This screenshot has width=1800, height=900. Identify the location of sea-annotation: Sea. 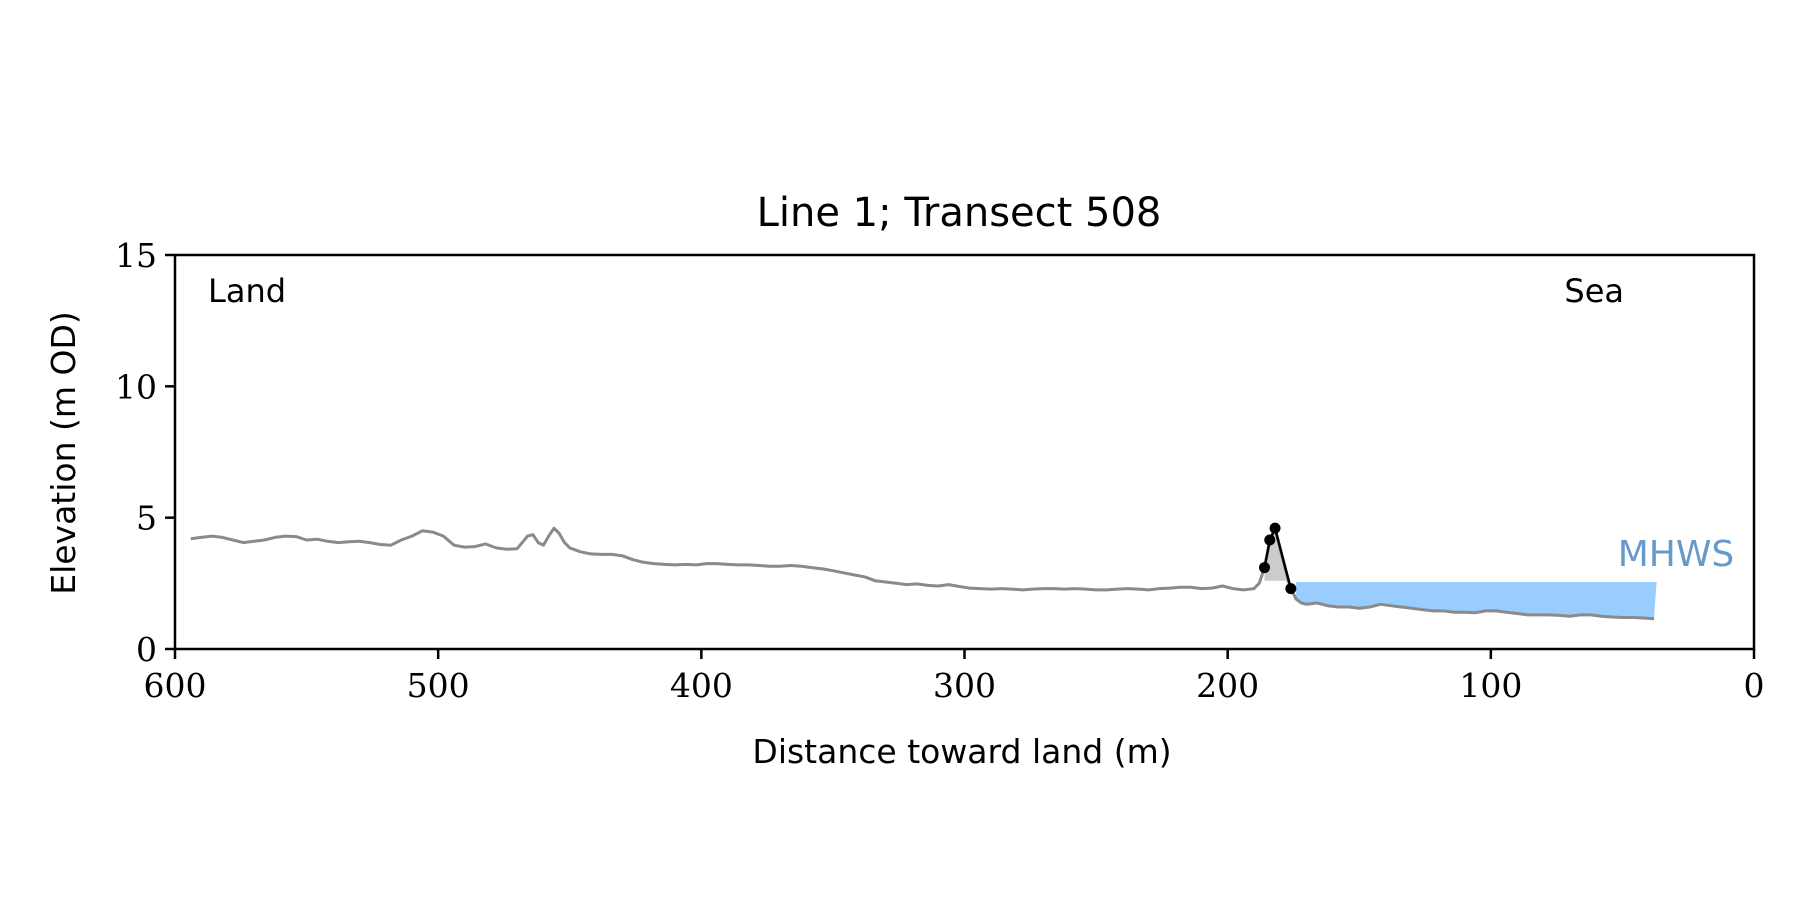
(1594, 291).